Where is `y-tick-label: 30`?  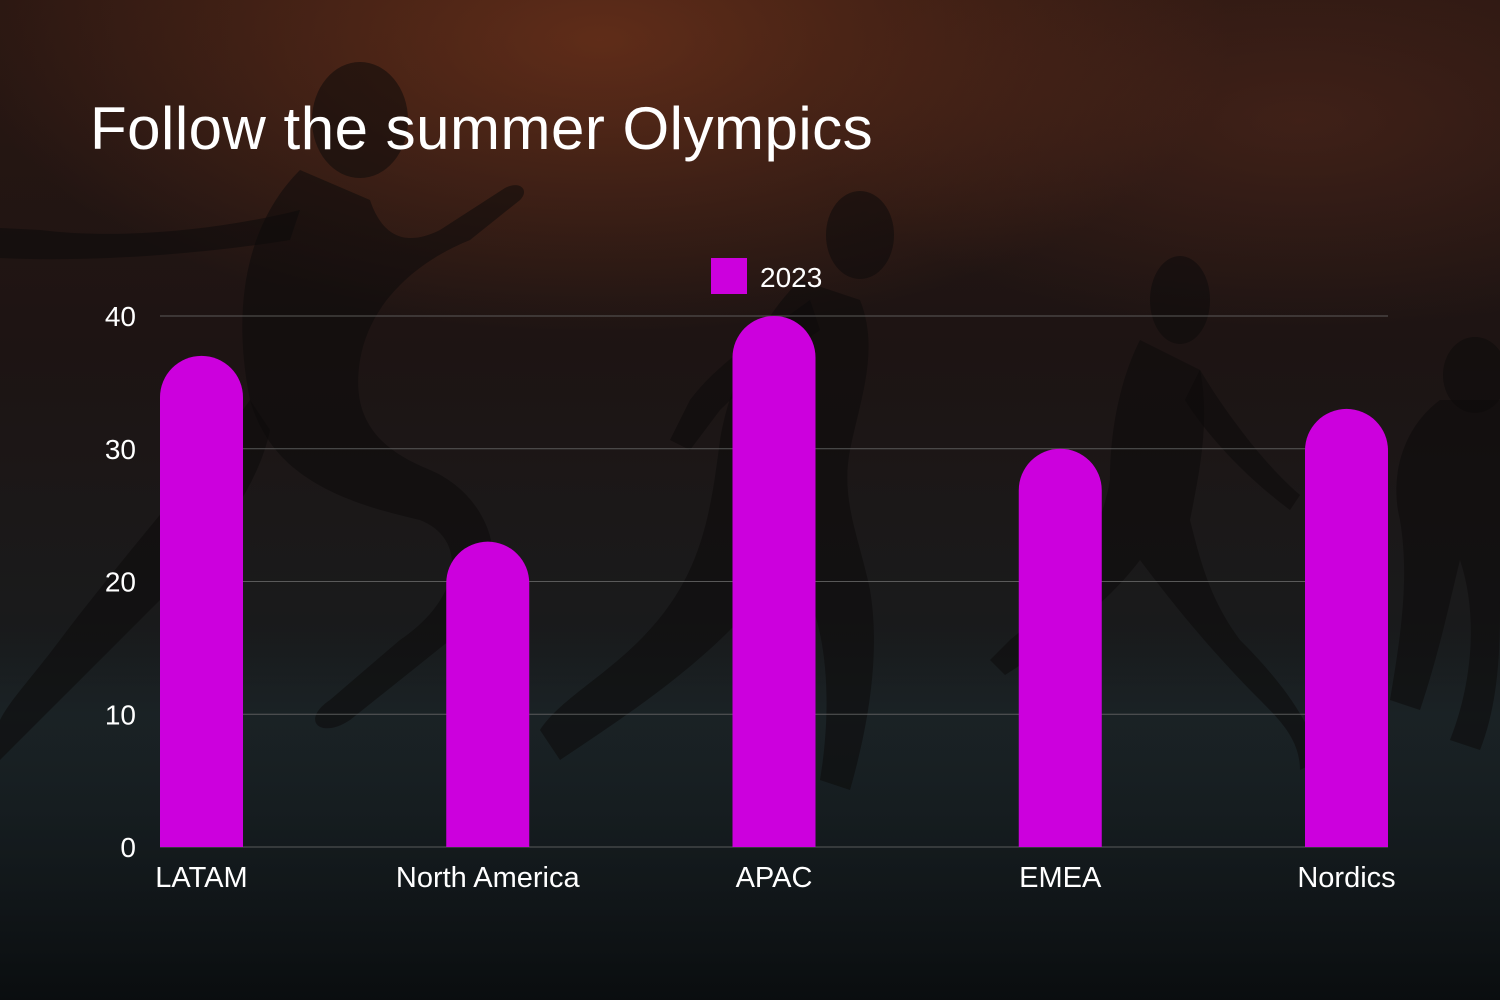 y-tick-label: 30 is located at coordinates (120, 449).